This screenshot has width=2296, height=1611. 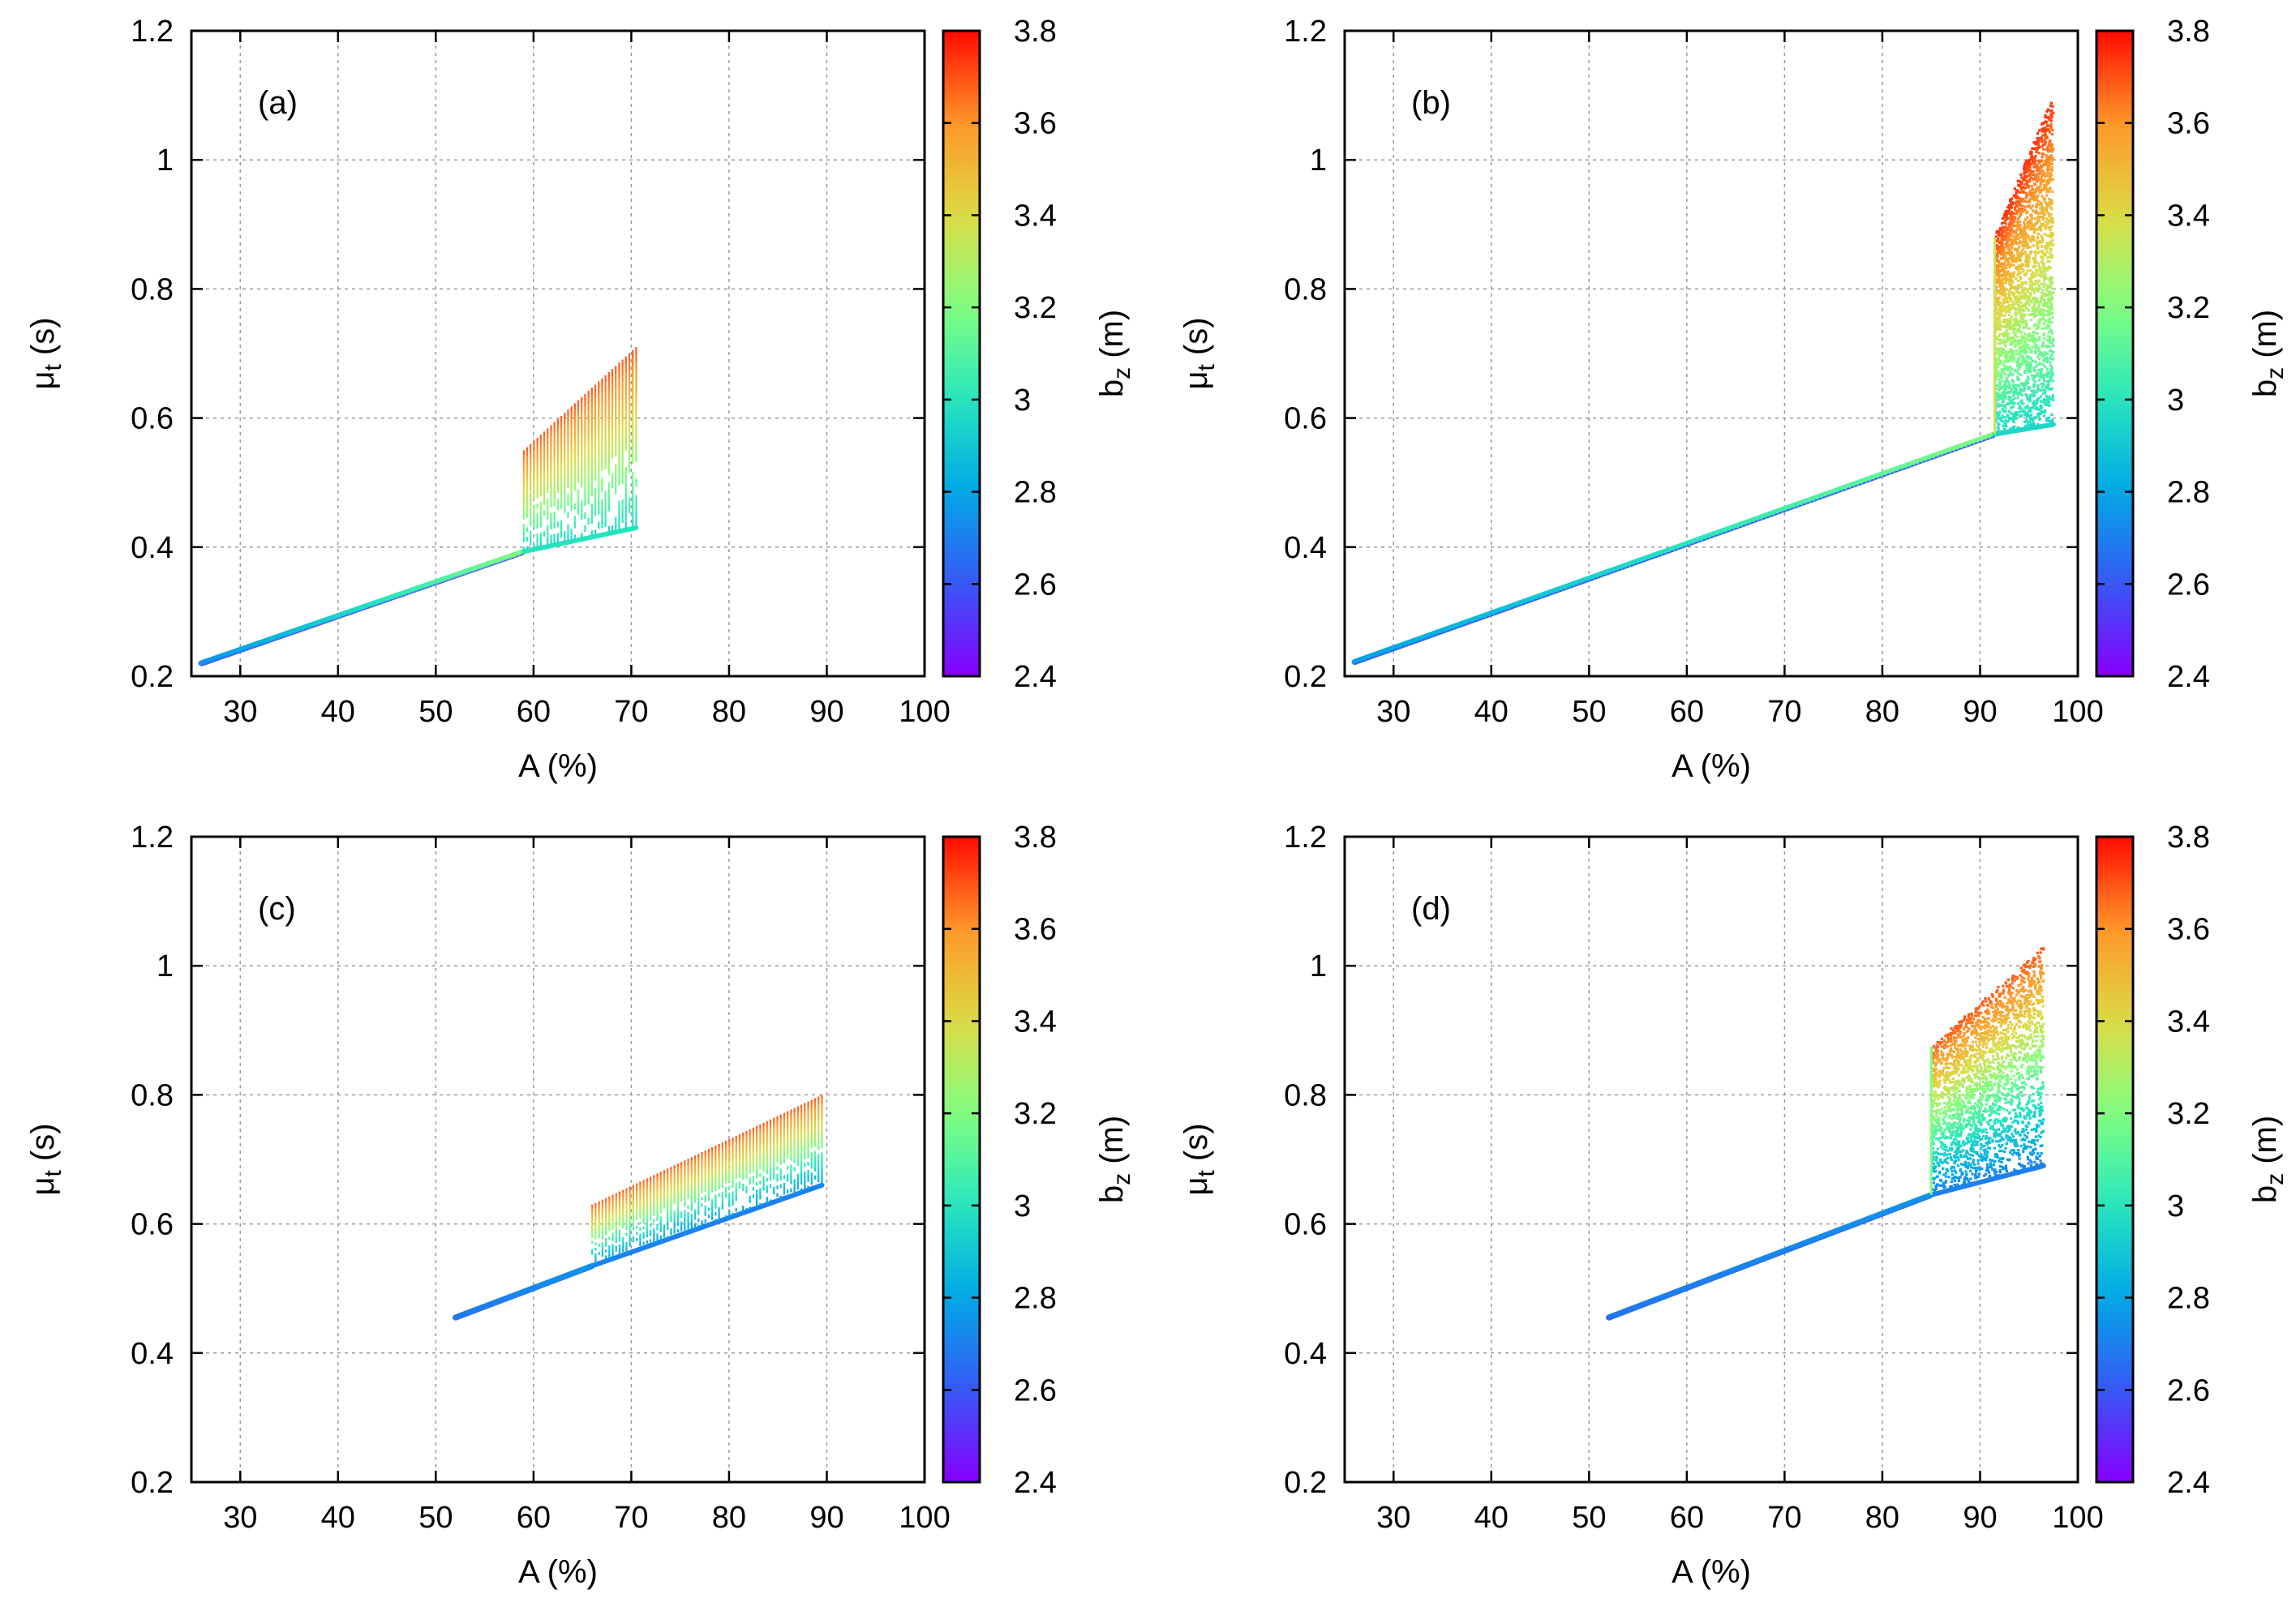 I want to click on y-tick-label: 0.8, so click(x=152, y=289).